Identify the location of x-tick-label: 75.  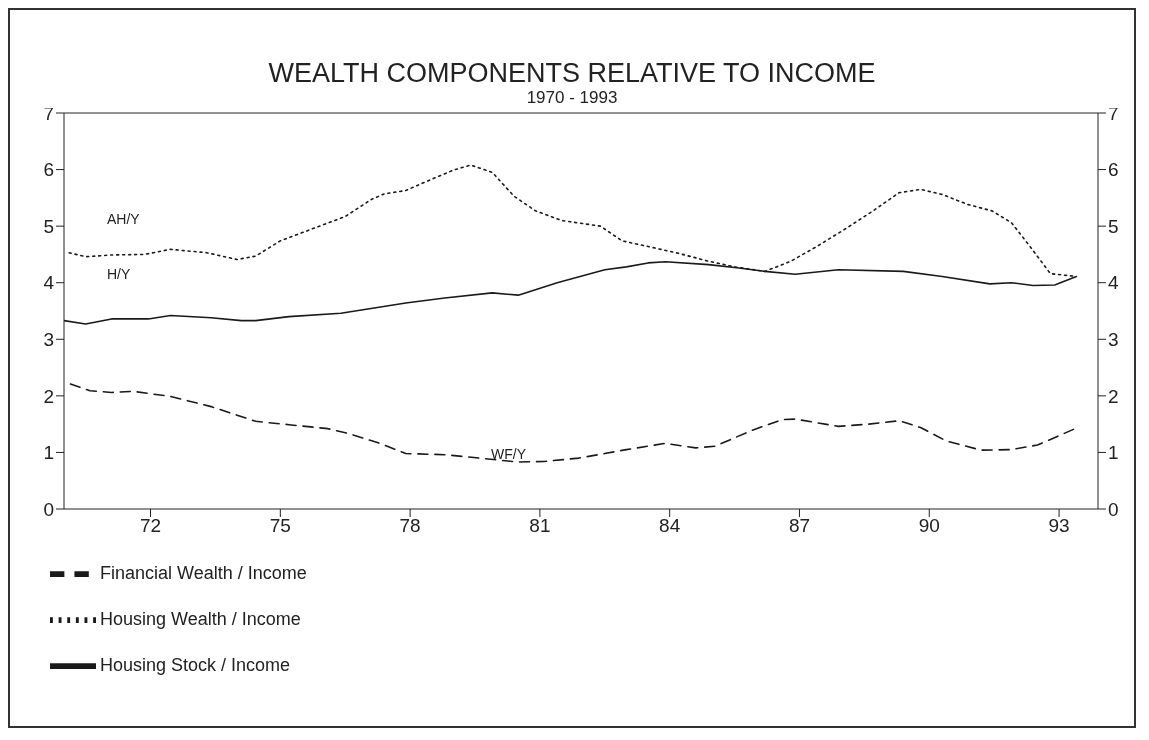
(280, 526).